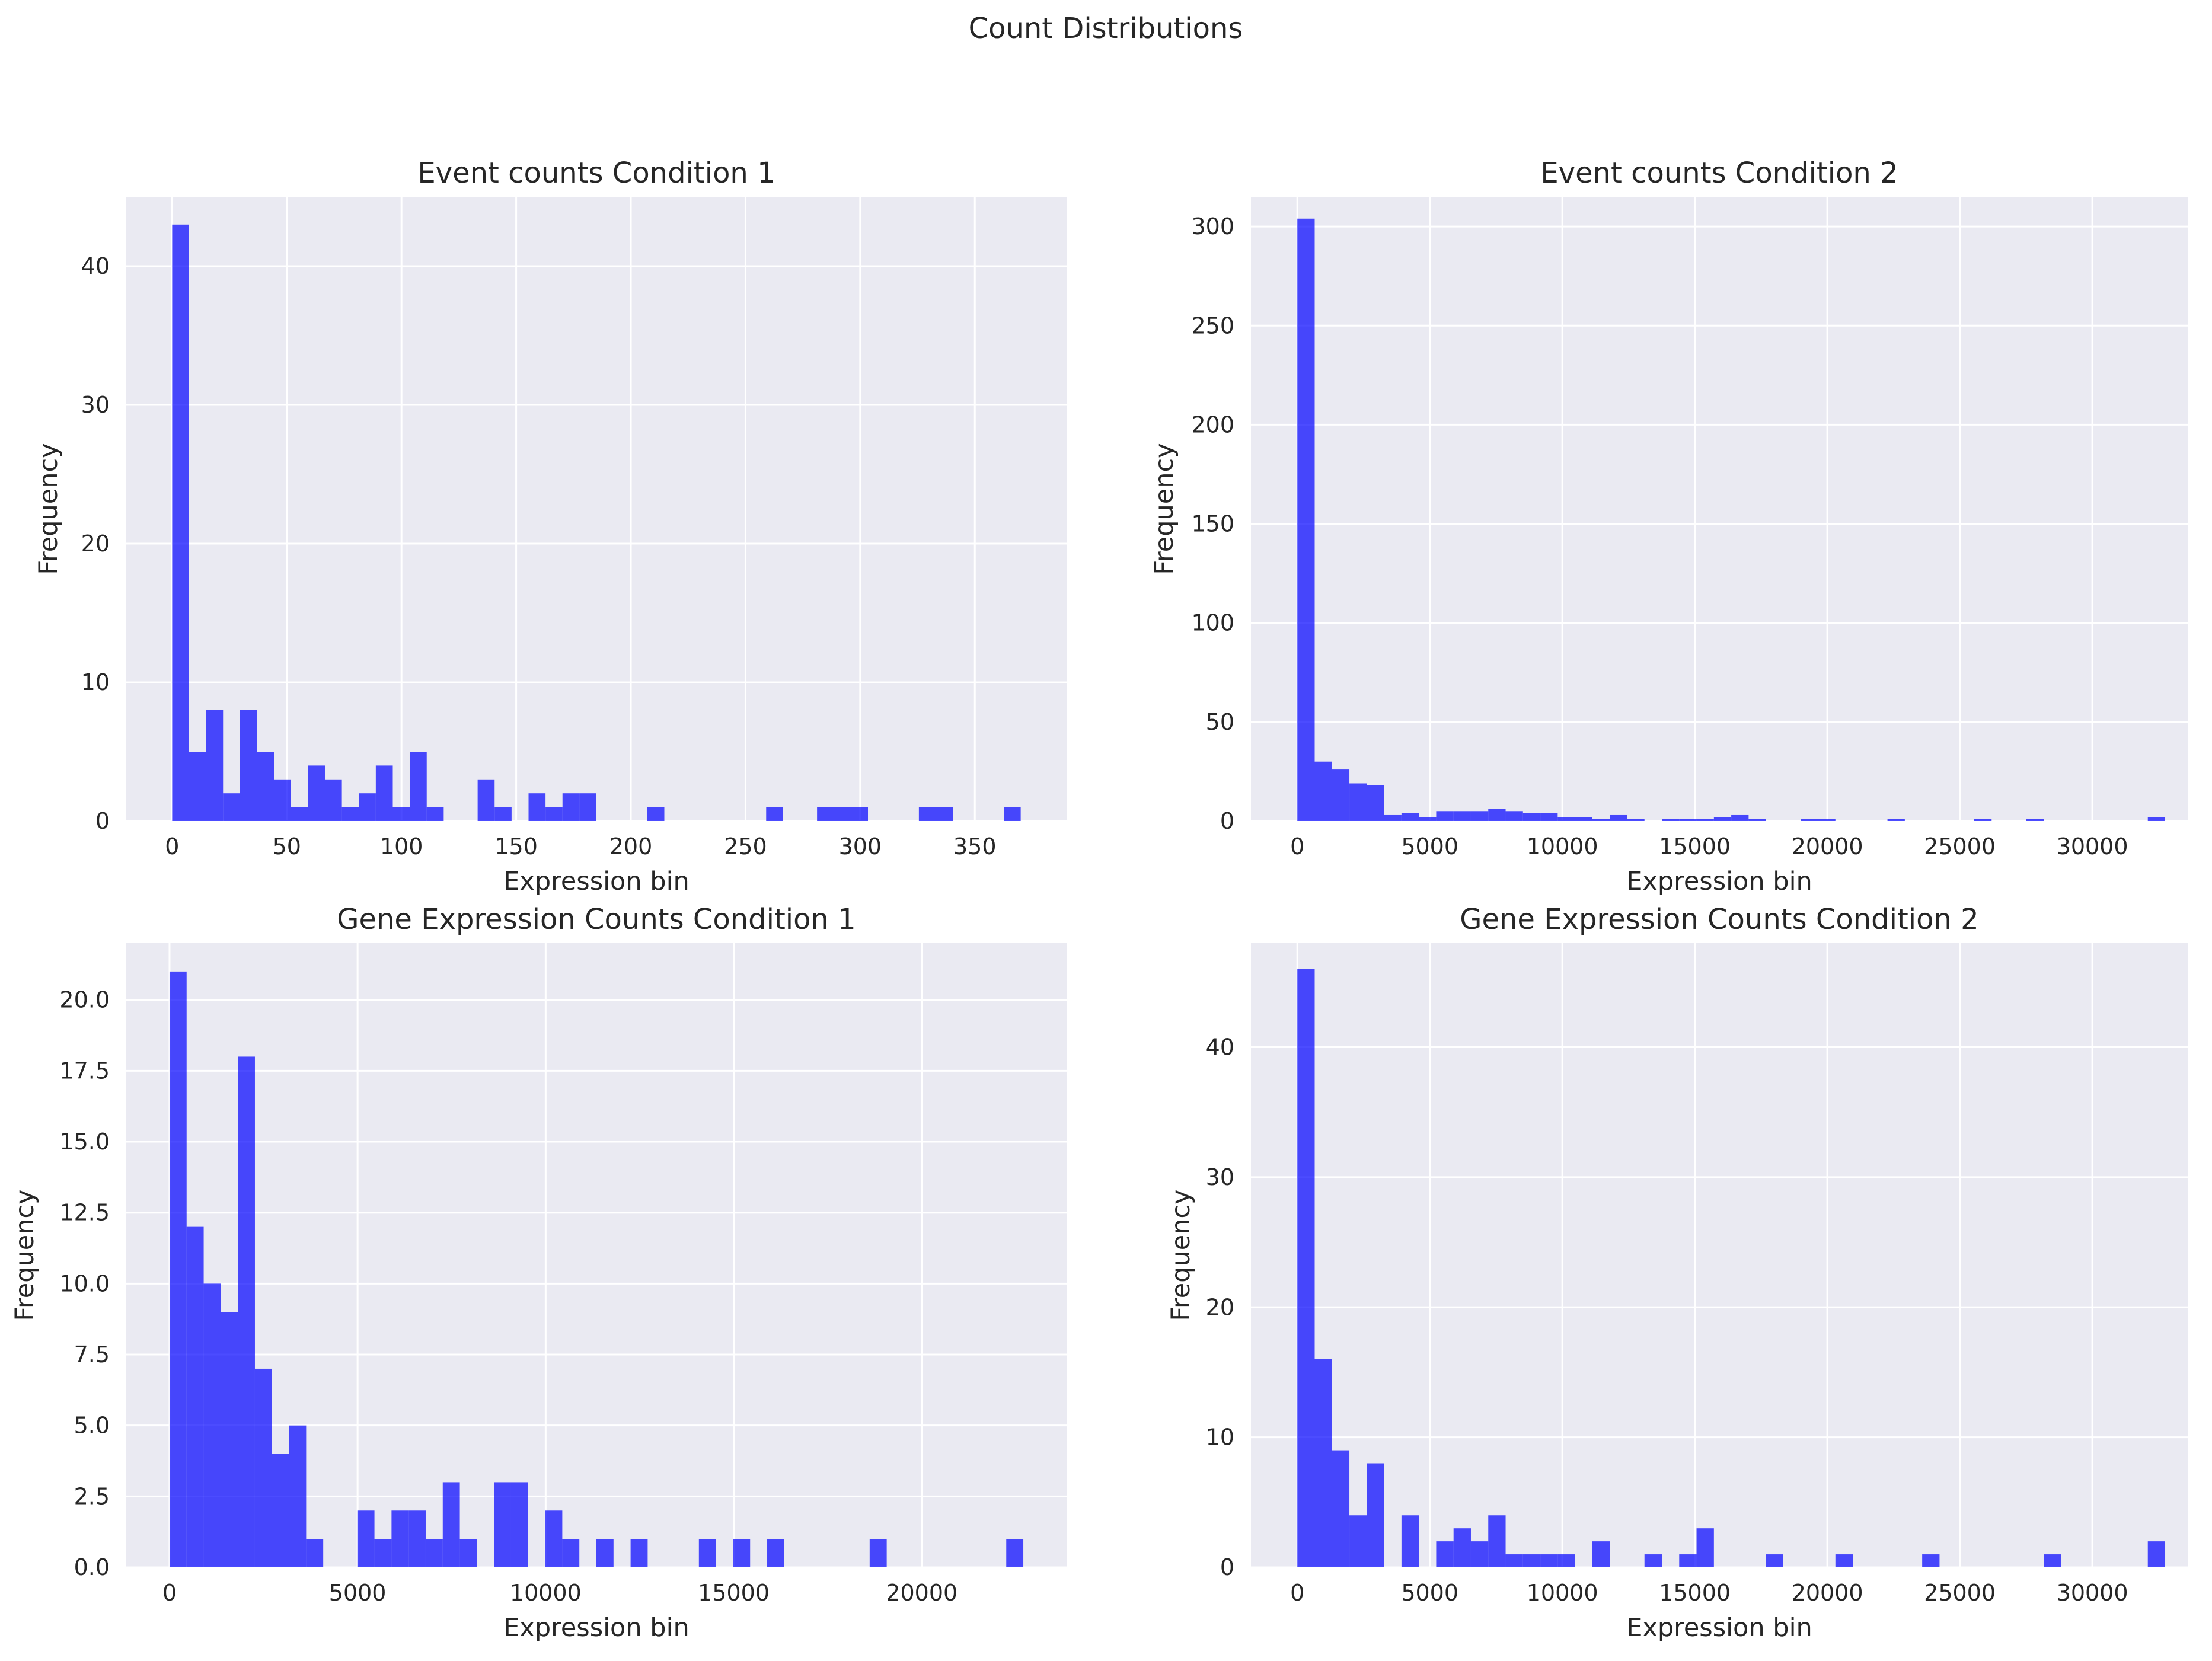 This screenshot has width=2212, height=1661. I want to click on y-tick-label: 17.5, so click(84, 1071).